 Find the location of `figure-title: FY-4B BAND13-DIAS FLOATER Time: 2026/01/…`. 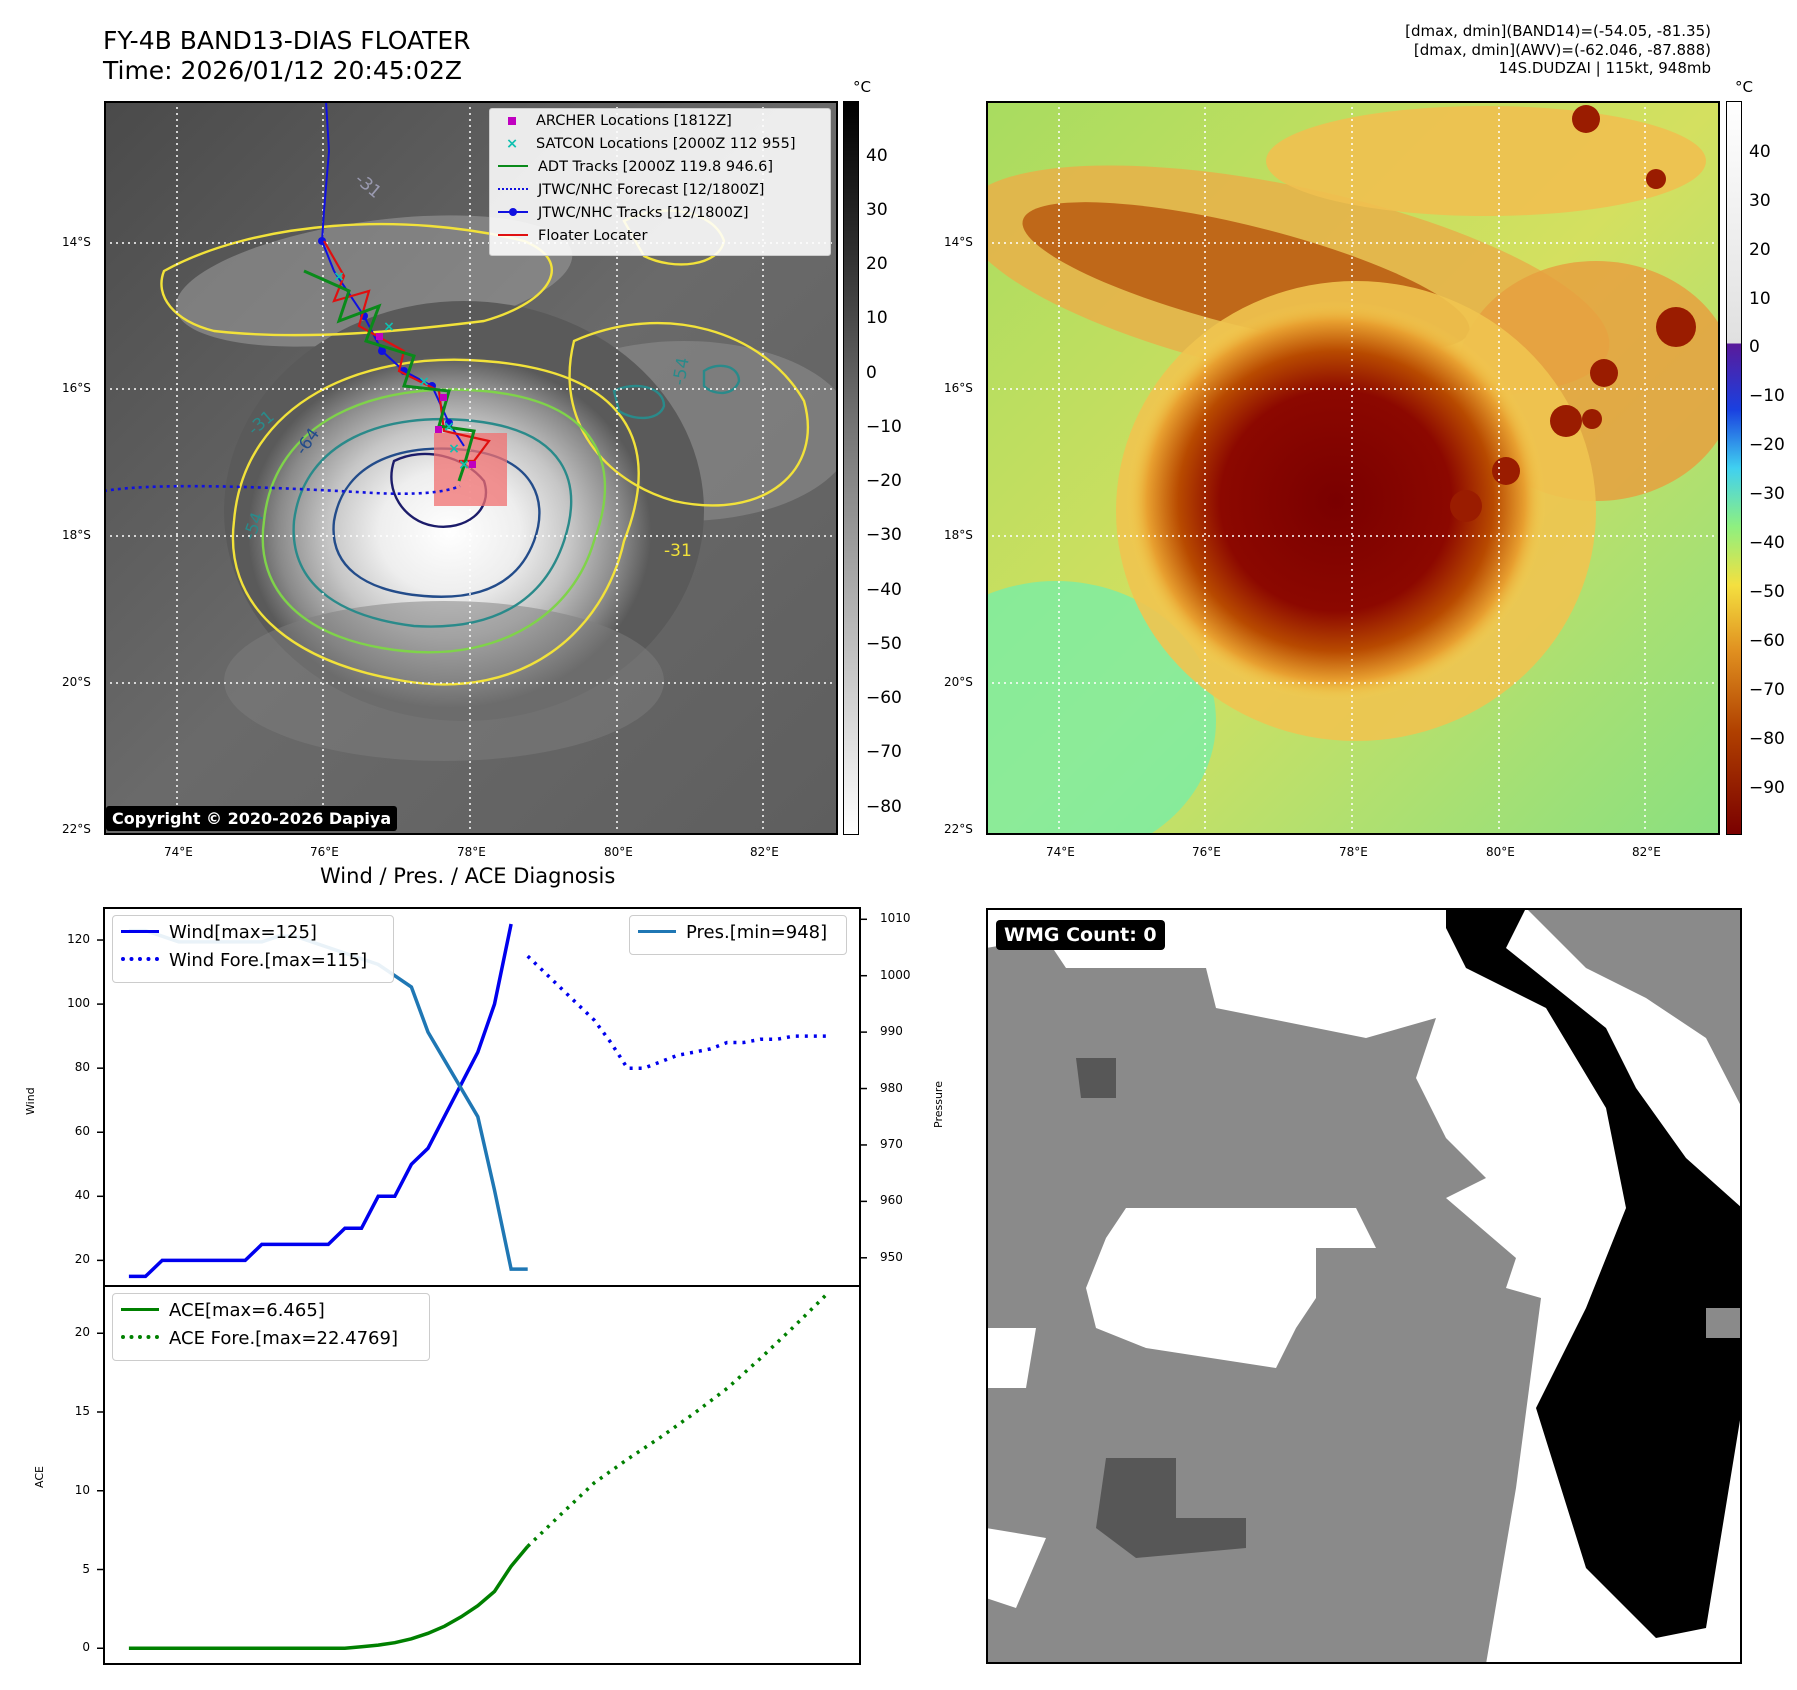

figure-title: FY-4B BAND13-DIAS FLOATER Time: 2026/01/… is located at coordinates (287, 56).